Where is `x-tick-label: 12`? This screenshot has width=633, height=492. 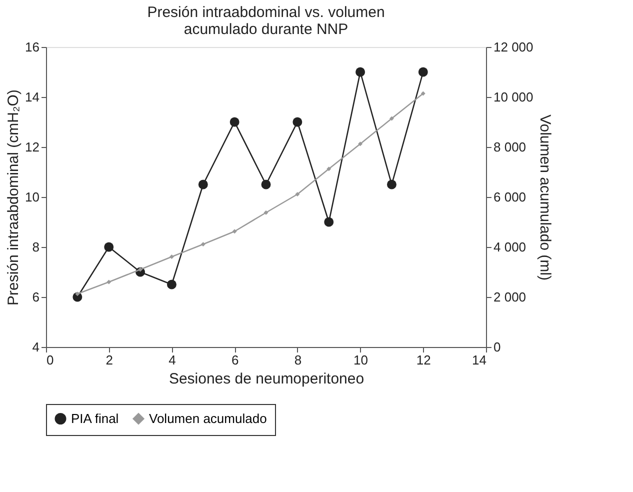
x-tick-label: 12 is located at coordinates (423, 360).